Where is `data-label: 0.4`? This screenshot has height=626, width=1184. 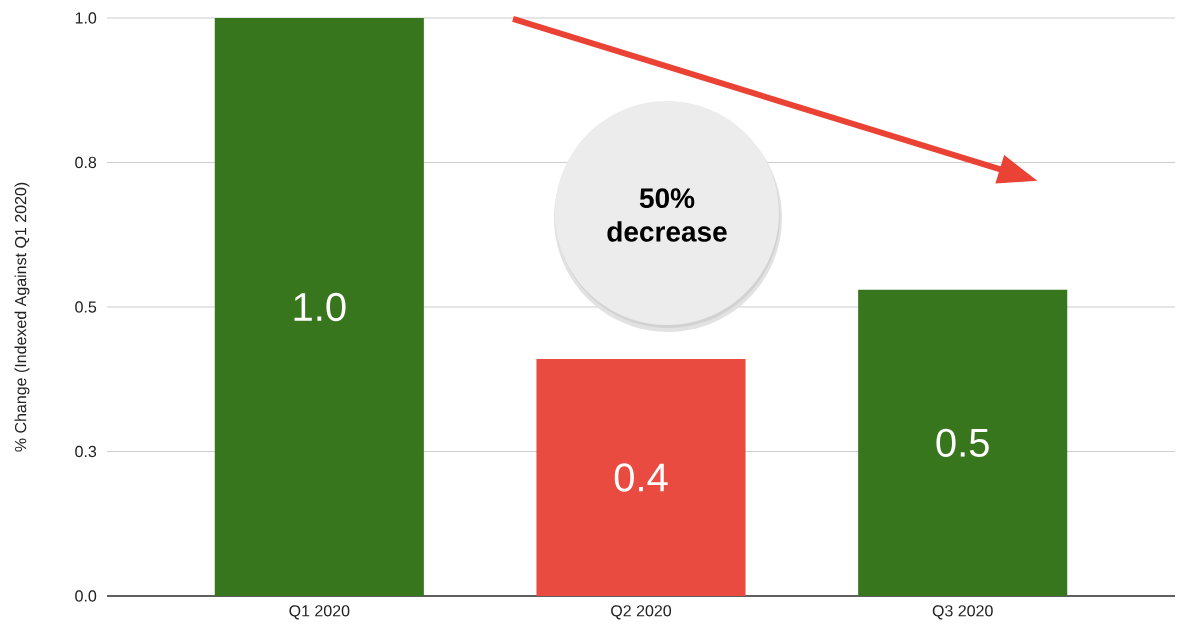
data-label: 0.4 is located at coordinates (641, 477).